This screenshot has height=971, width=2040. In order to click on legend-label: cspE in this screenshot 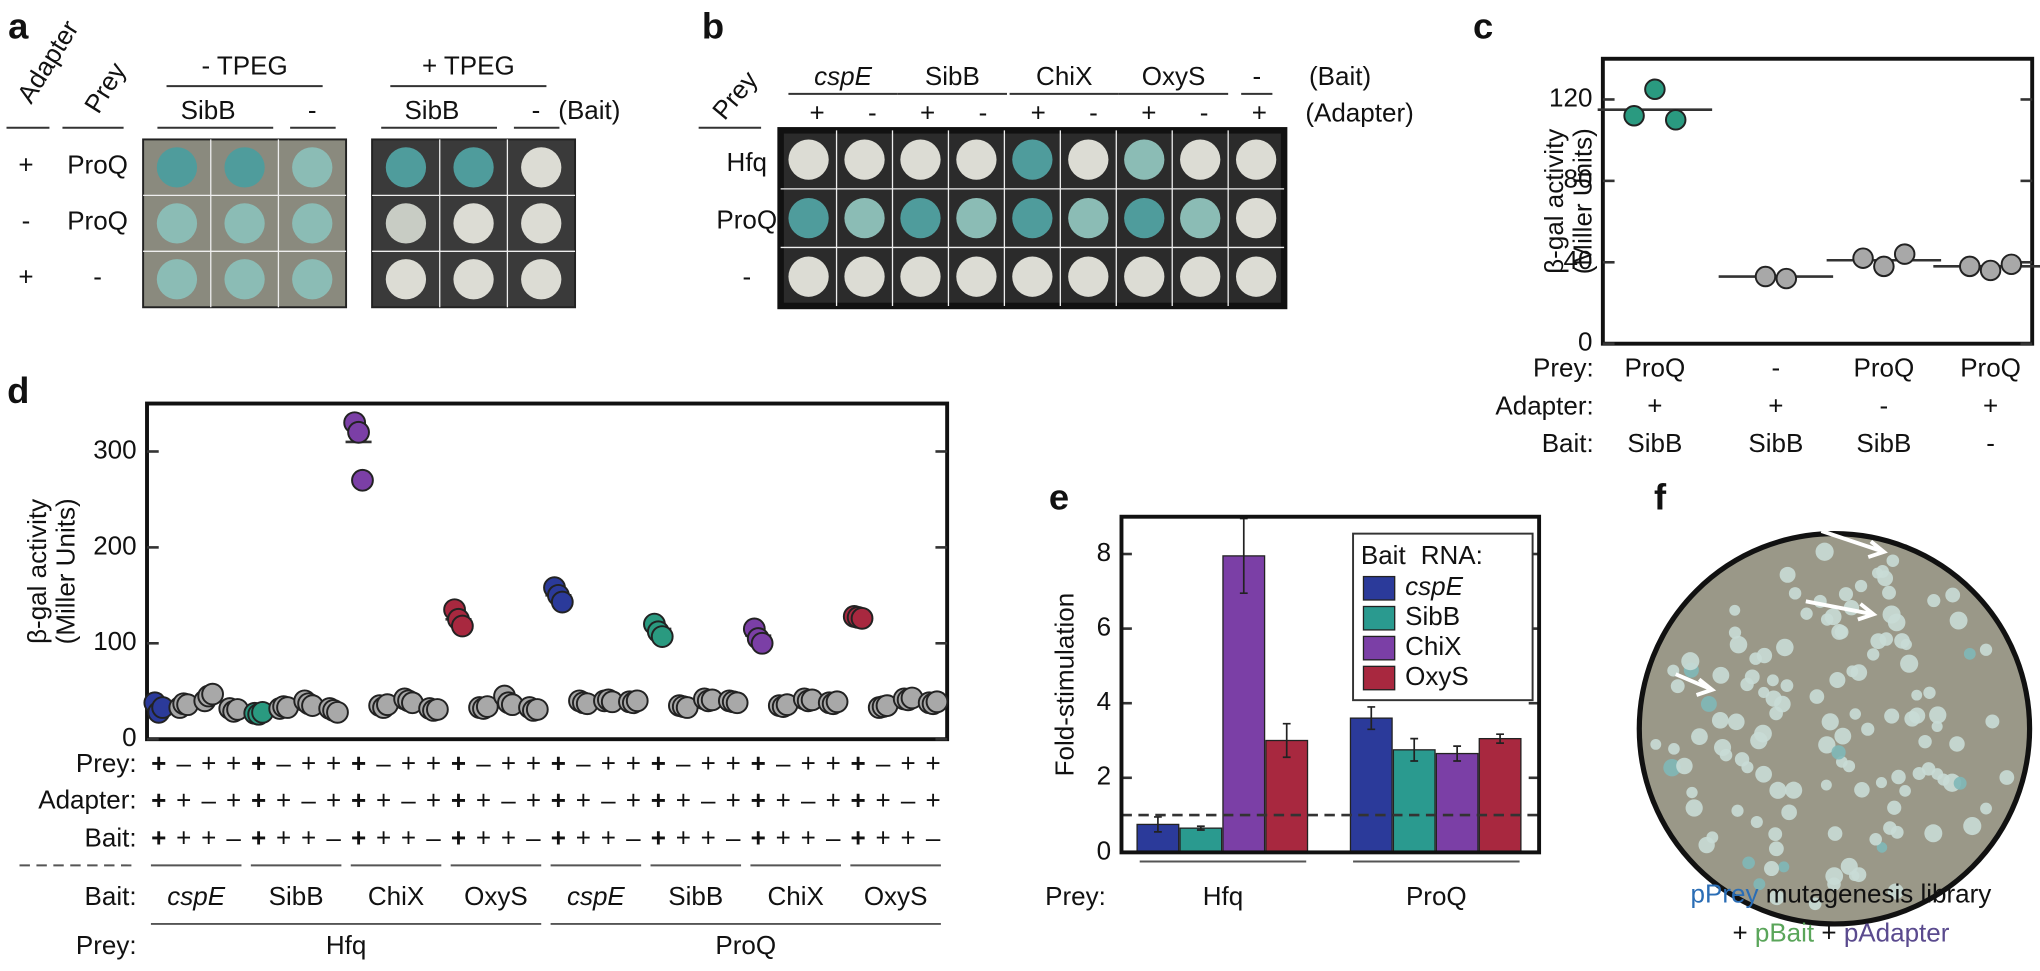, I will do `click(1434, 586)`.